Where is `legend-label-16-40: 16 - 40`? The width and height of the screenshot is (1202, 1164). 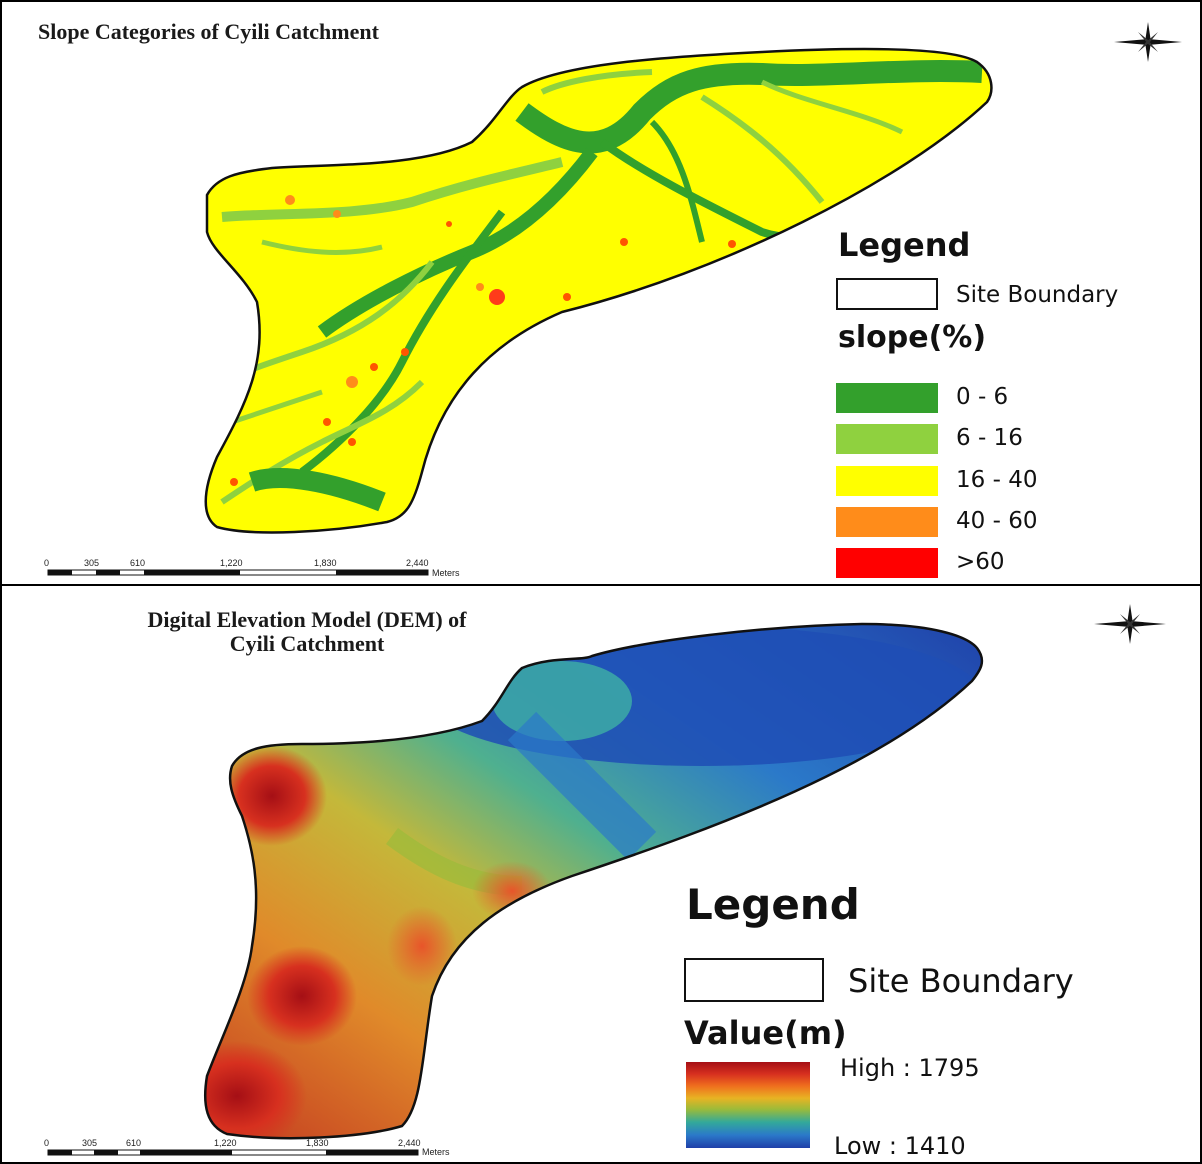
legend-label-16-40: 16 - 40 is located at coordinates (997, 480).